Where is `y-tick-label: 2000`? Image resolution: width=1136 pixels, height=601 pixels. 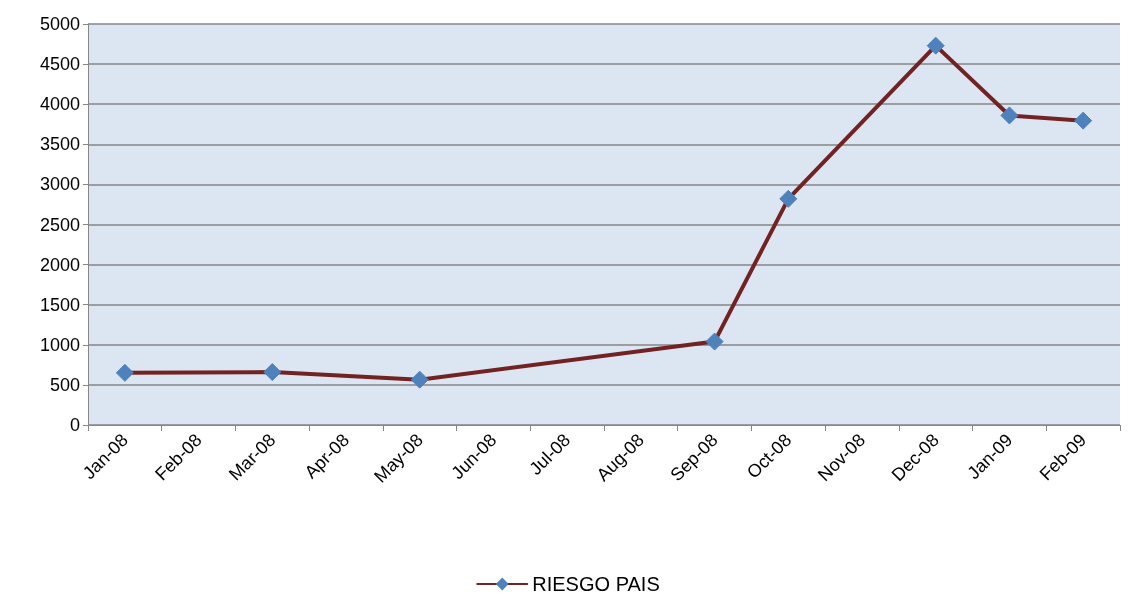
y-tick-label: 2000 is located at coordinates (59, 264).